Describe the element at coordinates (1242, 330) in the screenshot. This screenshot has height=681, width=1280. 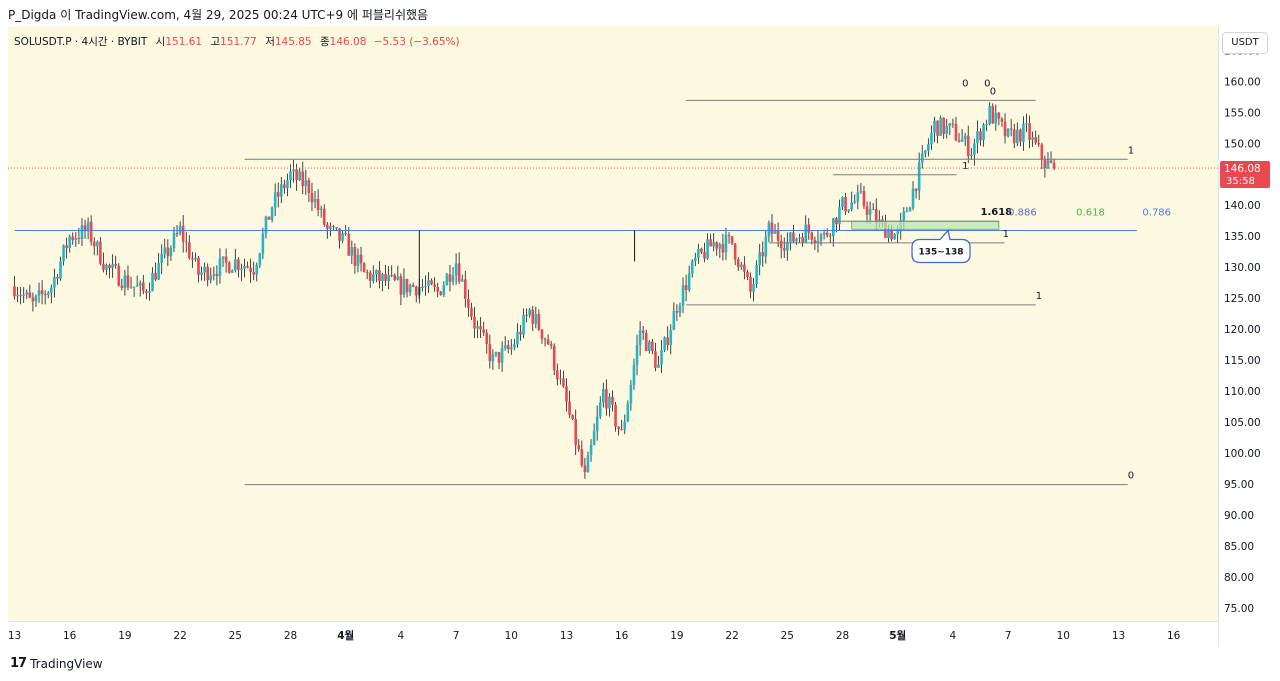
I see `price-tick-label: 120.00` at that location.